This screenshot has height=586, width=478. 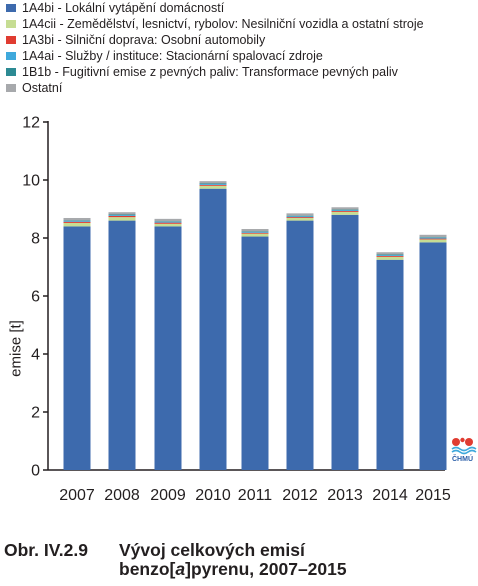 I want to click on y-axis-label: emise [t], so click(x=16, y=348).